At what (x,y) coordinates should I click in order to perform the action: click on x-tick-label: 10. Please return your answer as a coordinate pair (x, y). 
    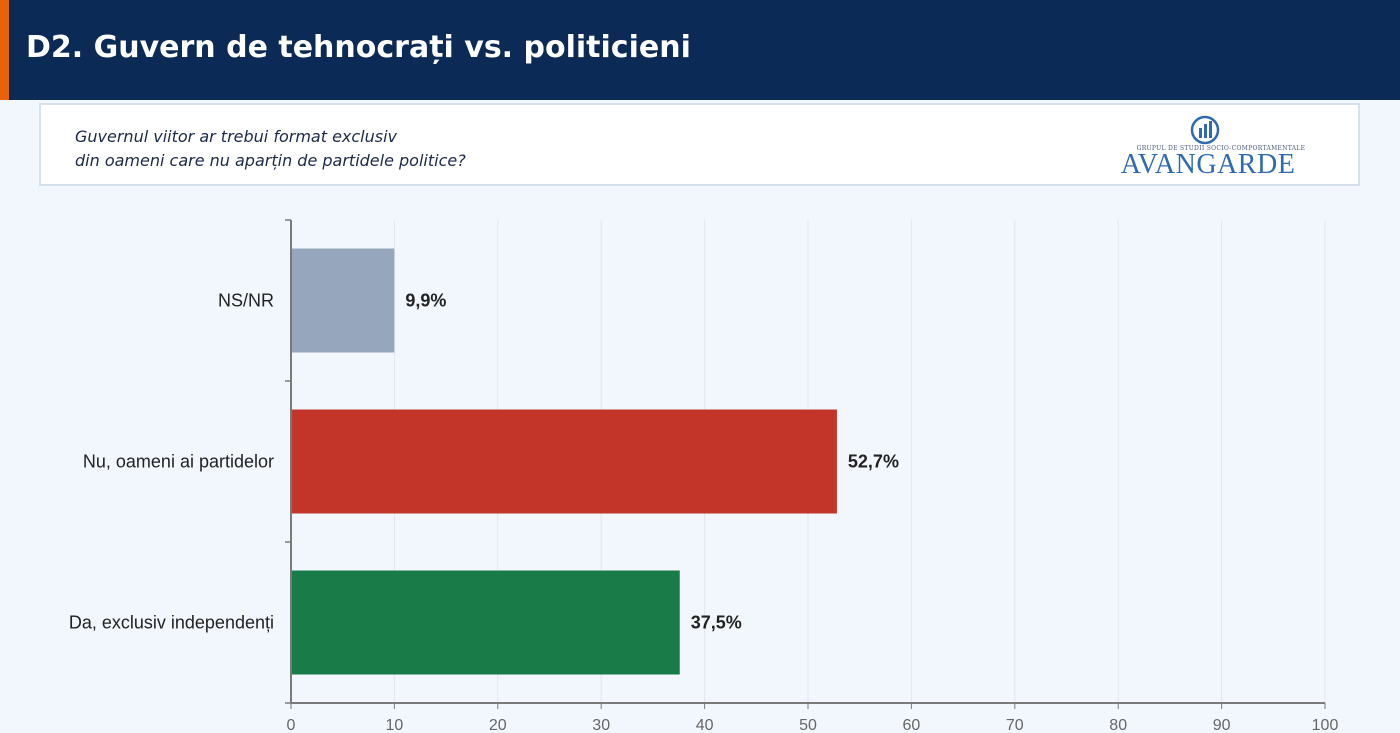
    Looking at the image, I should click on (395, 725).